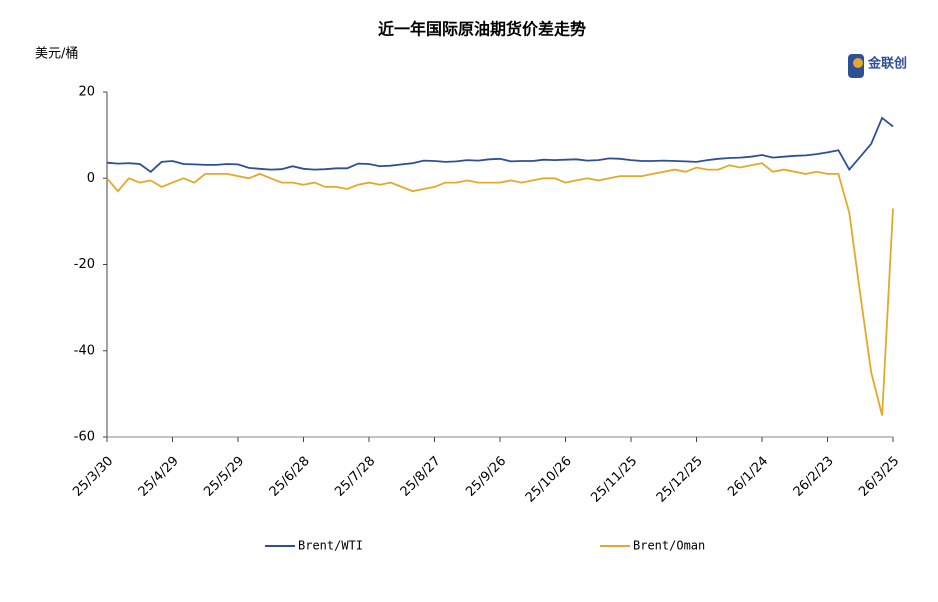  What do you see at coordinates (549, 480) in the screenshot?
I see `x-tick-label: 25/10/26` at bounding box center [549, 480].